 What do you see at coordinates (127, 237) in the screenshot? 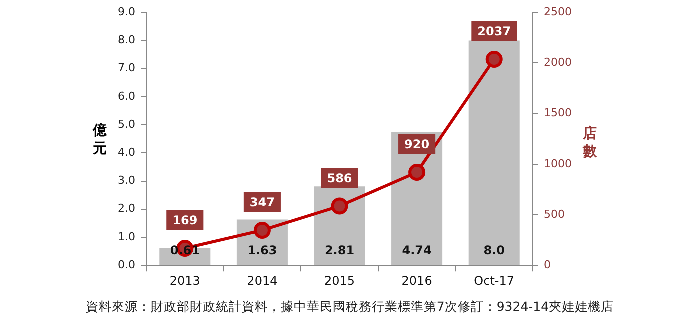
I see `y-tick-label: 1.0` at bounding box center [127, 237].